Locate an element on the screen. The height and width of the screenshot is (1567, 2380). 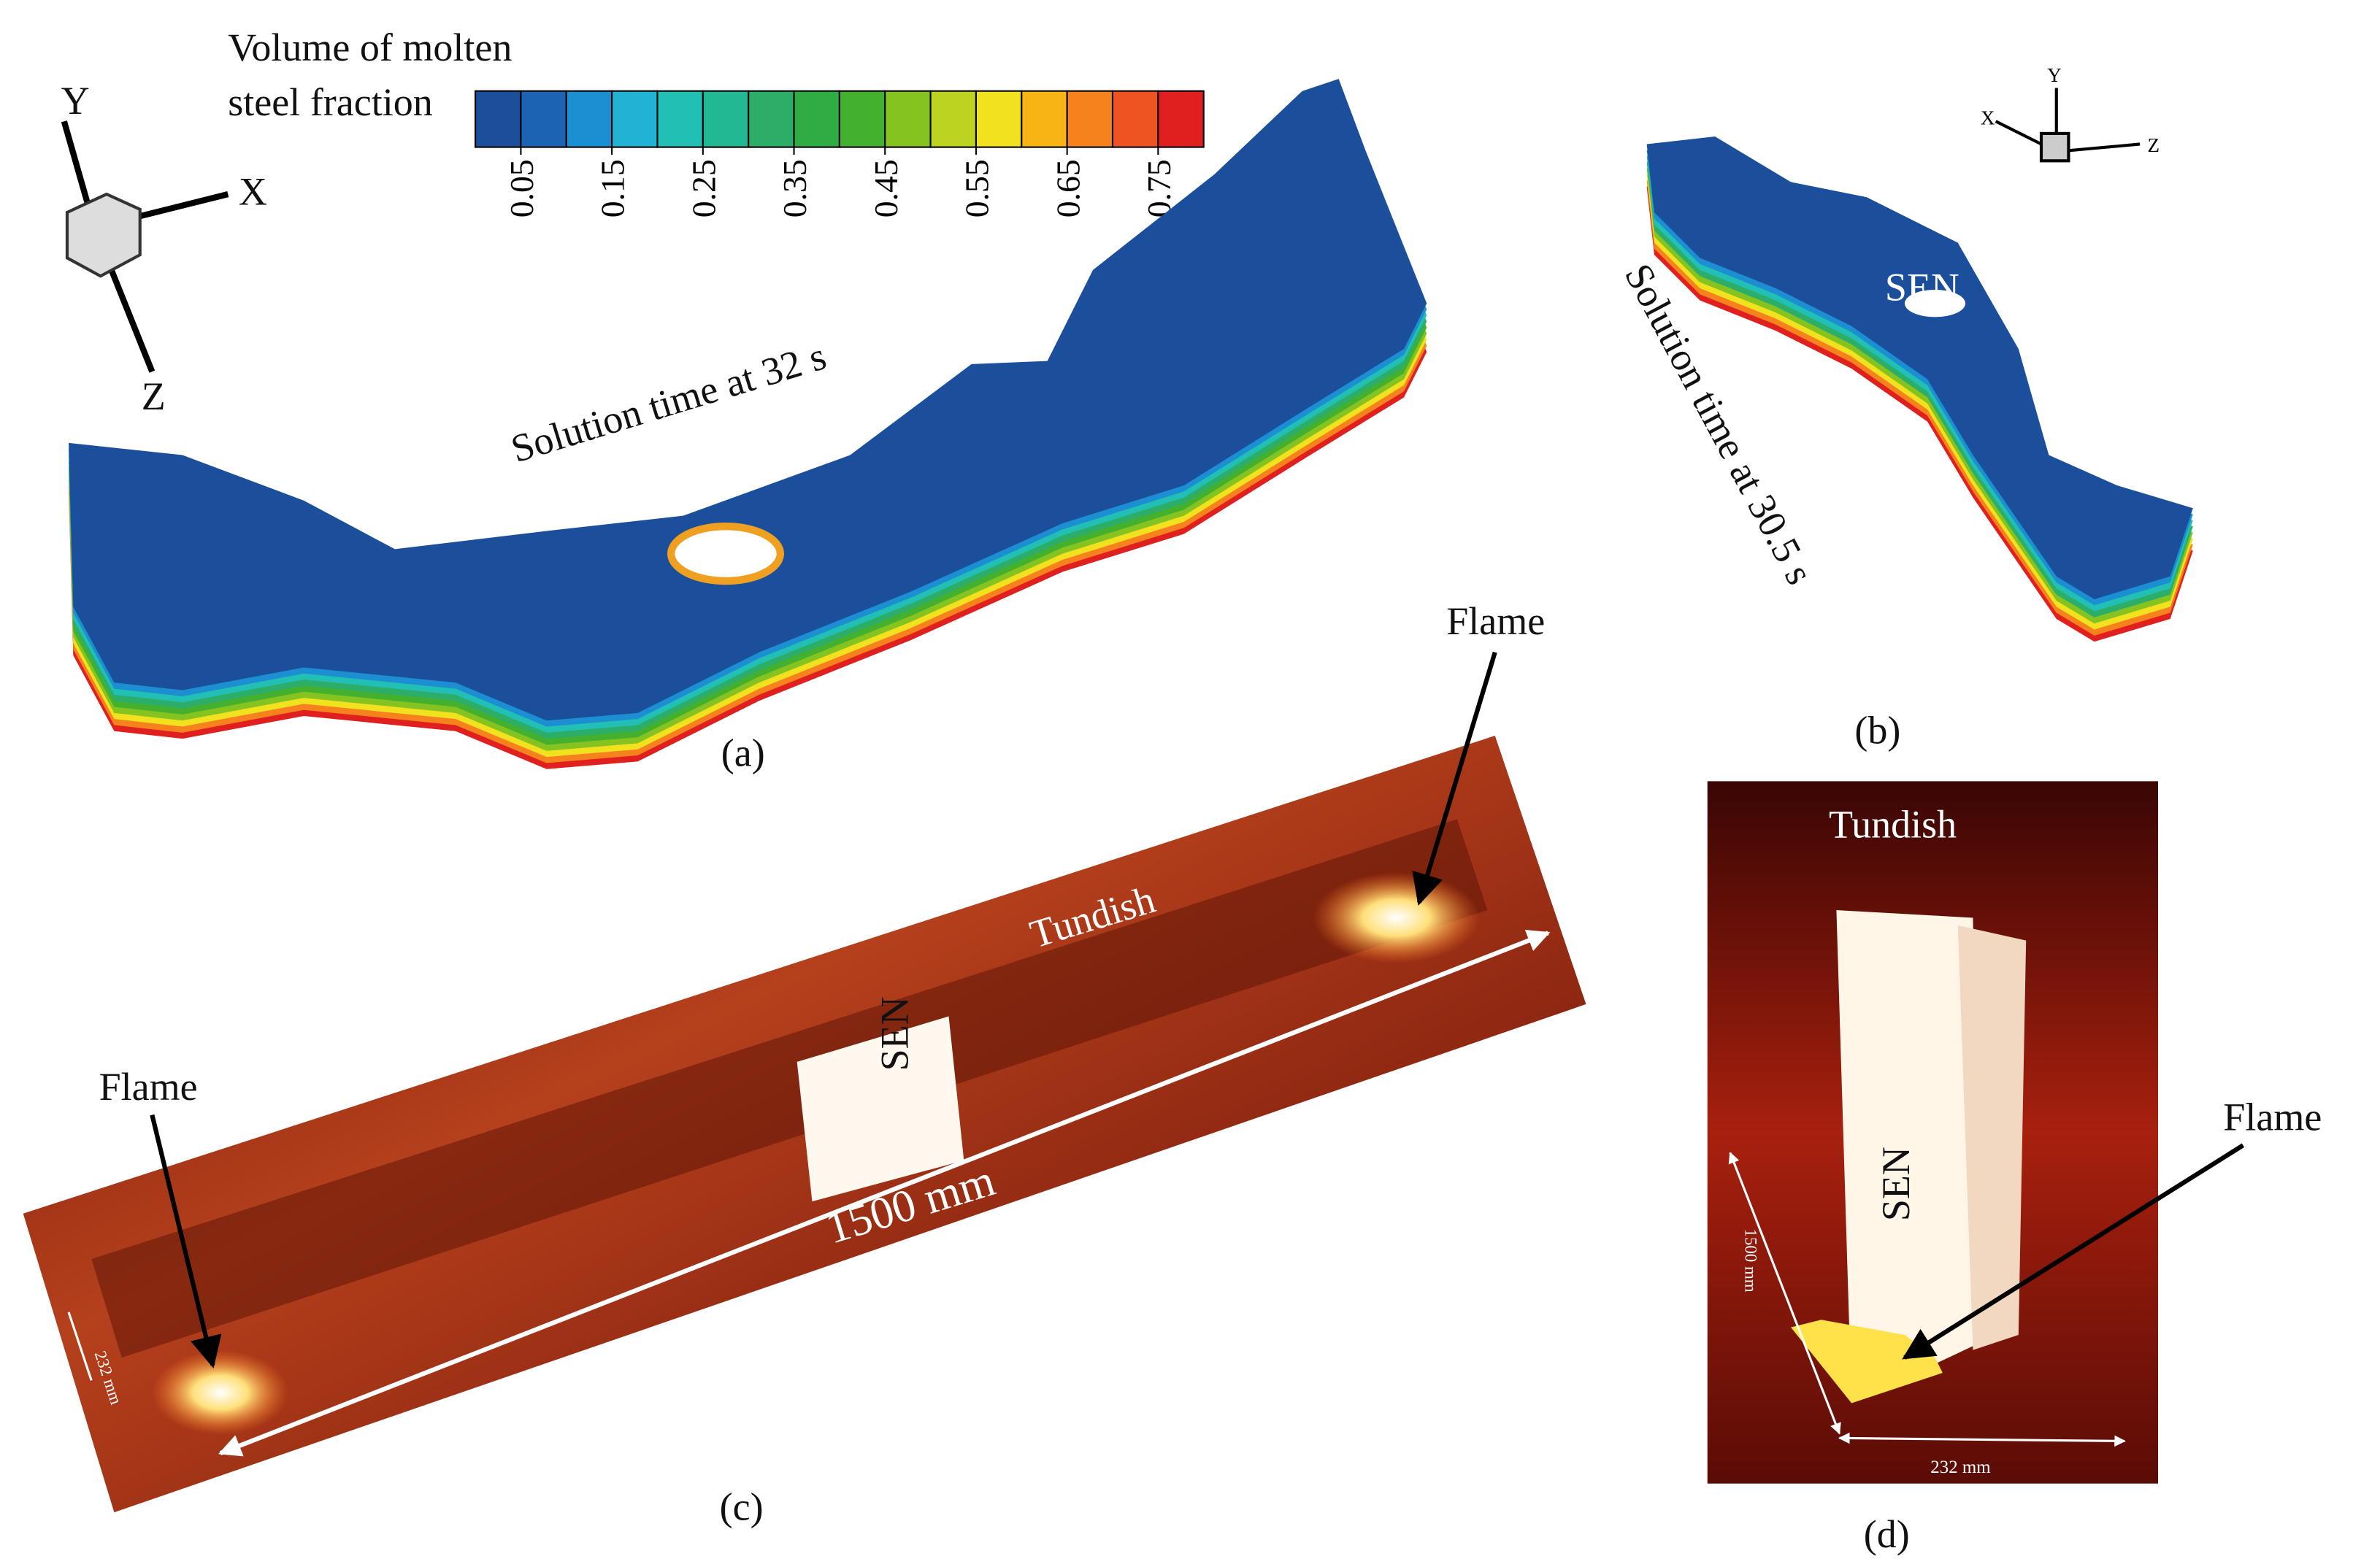
photo-d is located at coordinates (1933, 1132).